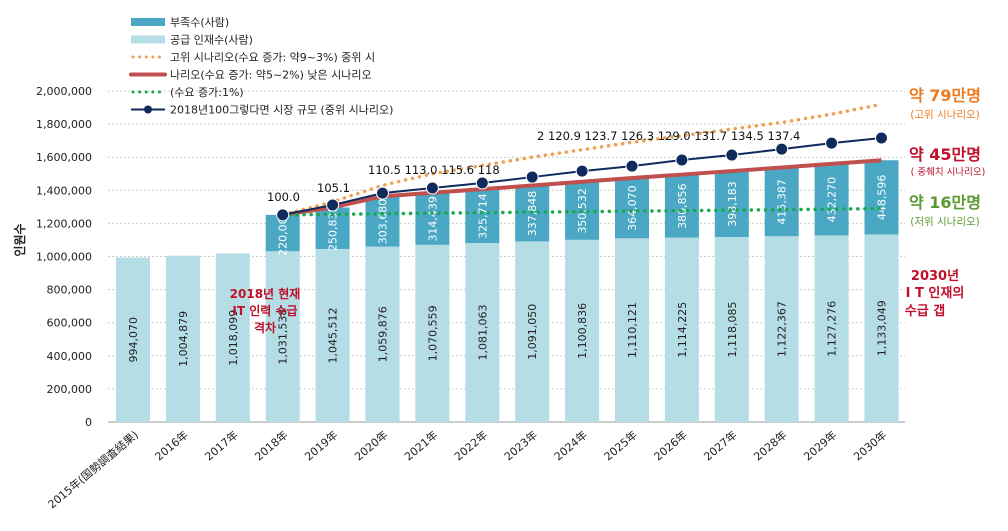  What do you see at coordinates (70, 323) in the screenshot?
I see `y-tick-label: 600,000` at bounding box center [70, 323].